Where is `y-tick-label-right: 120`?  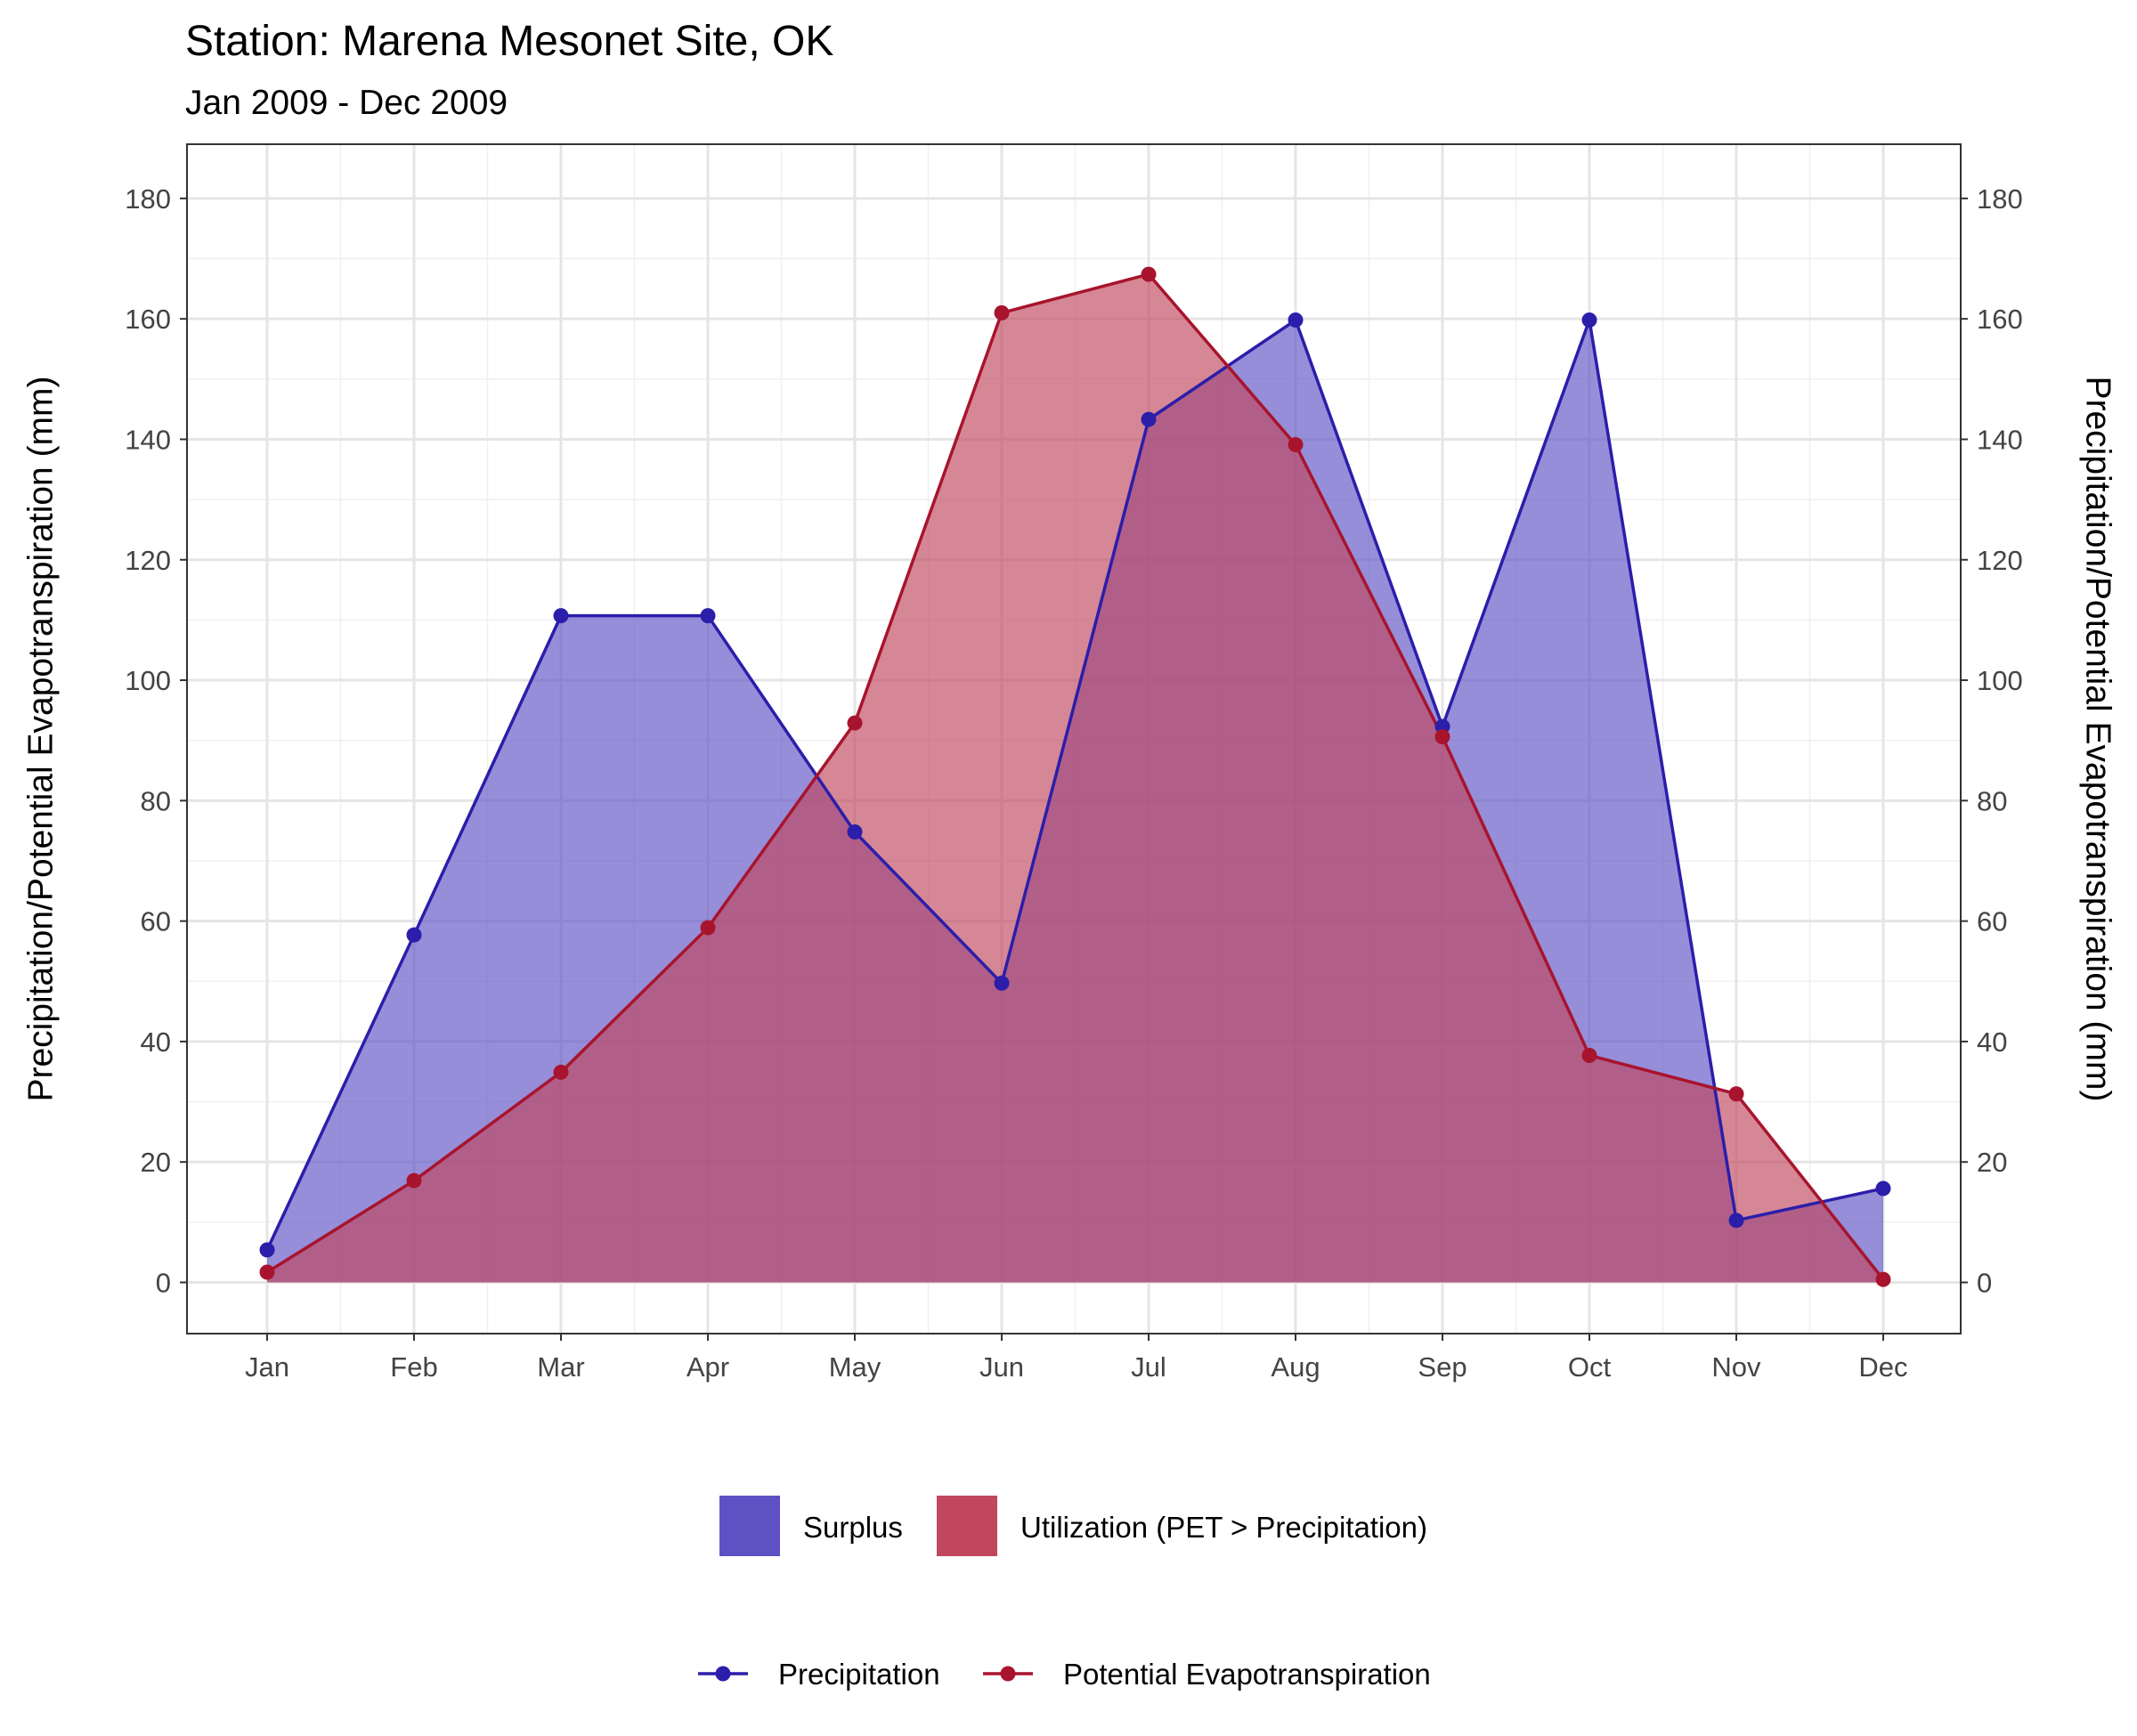
y-tick-label-right: 120 is located at coordinates (2000, 560).